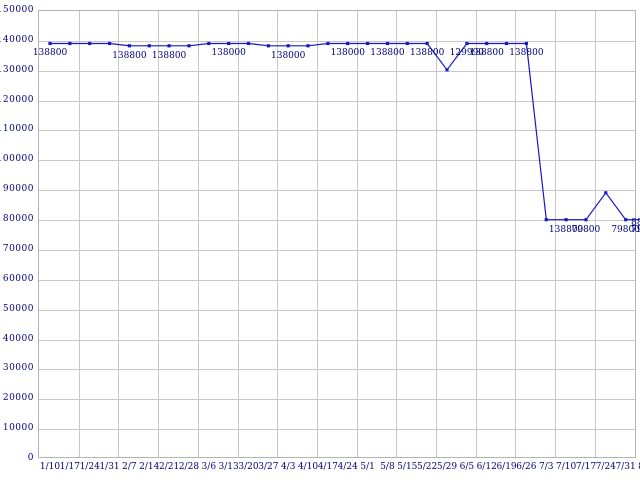 Image resolution: width=640 pixels, height=480 pixels. Describe the element at coordinates (467, 53) in the screenshot. I see `data-point-value-label: 129990` at that location.